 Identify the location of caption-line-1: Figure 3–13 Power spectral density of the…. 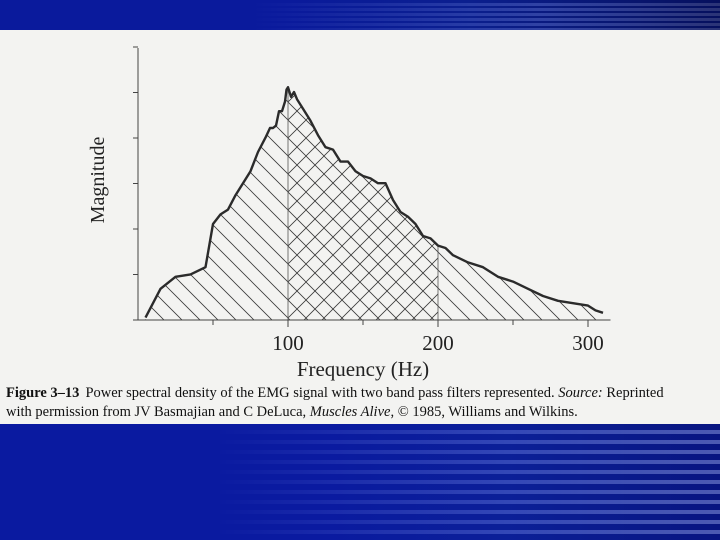
(361, 393).